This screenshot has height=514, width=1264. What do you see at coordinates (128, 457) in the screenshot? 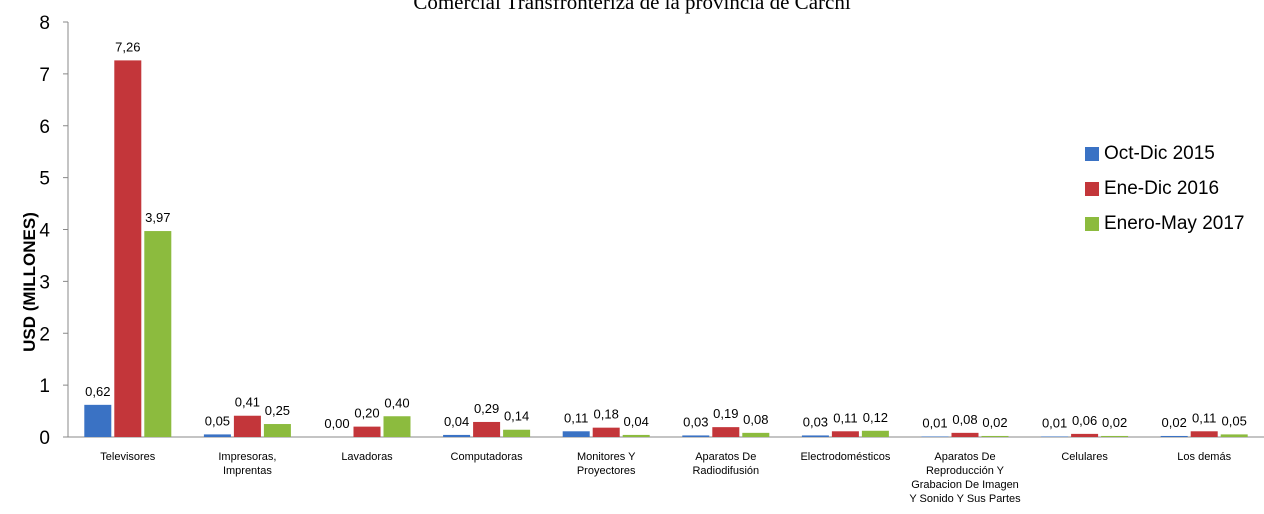
I see `x-tick-label: Televisores` at bounding box center [128, 457].